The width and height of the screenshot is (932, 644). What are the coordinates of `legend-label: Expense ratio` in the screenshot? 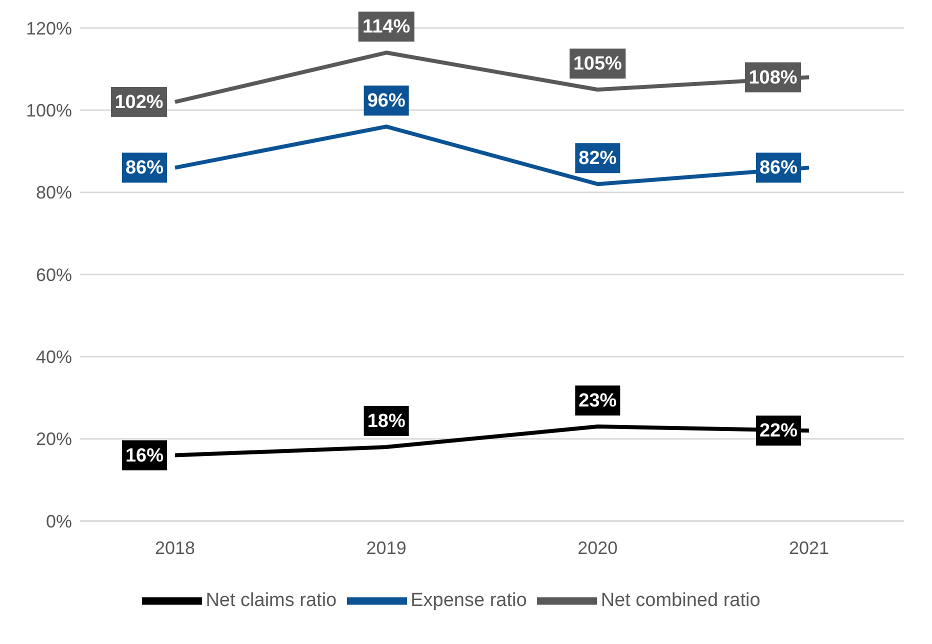 It's located at (468, 601).